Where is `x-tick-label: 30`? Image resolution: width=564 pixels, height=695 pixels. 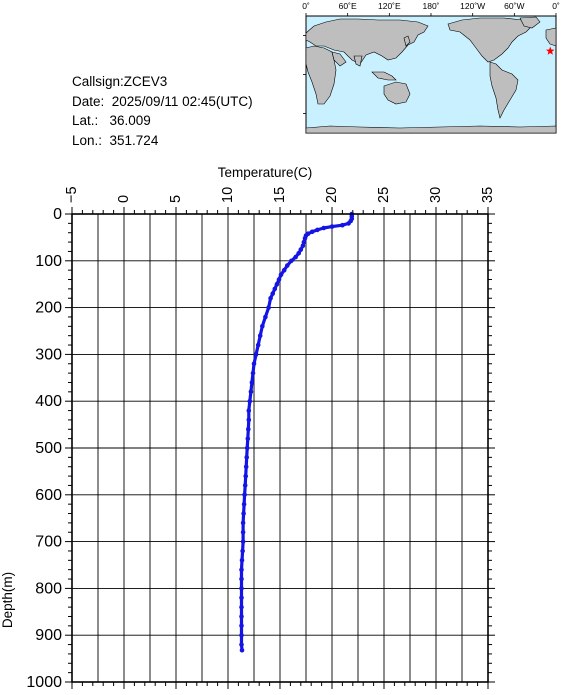
x-tick-label: 30 is located at coordinates (436, 195).